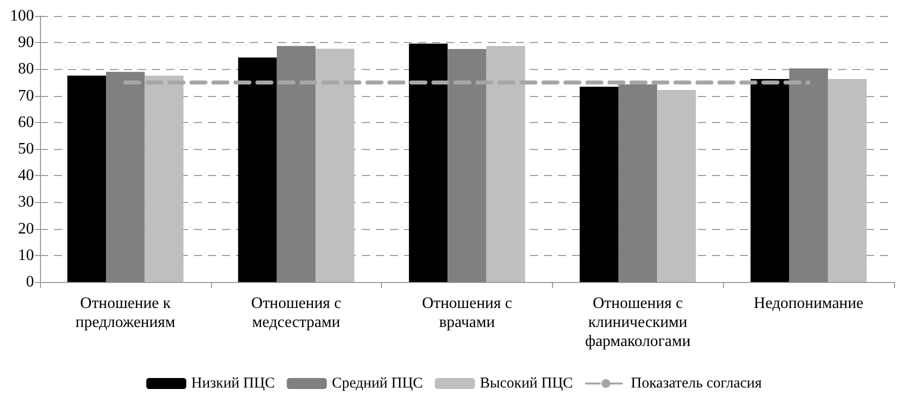 The height and width of the screenshot is (402, 908). I want to click on x-tick-label: Отношения с клиническими фармакологами, so click(638, 322).